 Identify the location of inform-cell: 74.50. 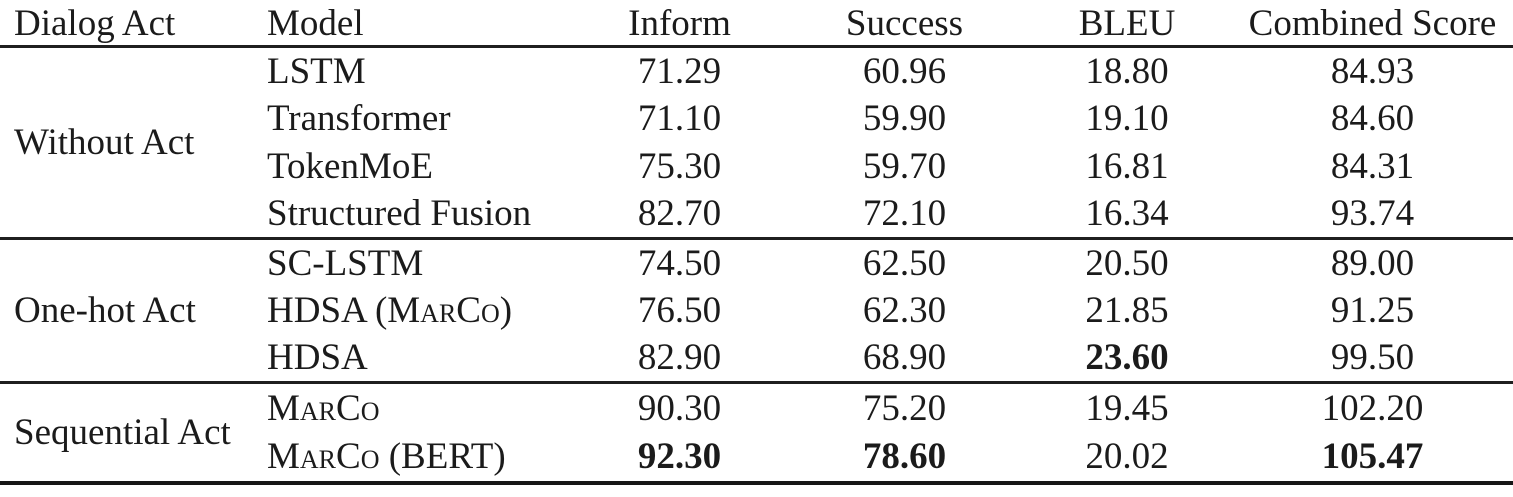
(679, 263).